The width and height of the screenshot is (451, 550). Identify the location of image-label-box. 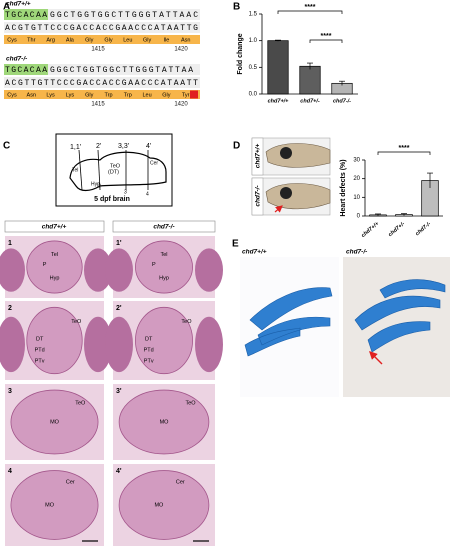
(257, 156).